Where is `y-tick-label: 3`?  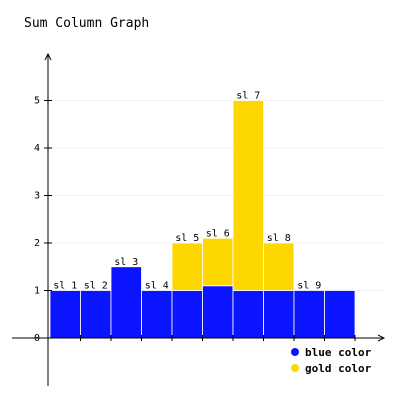
y-tick-label: 3 is located at coordinates (37, 196).